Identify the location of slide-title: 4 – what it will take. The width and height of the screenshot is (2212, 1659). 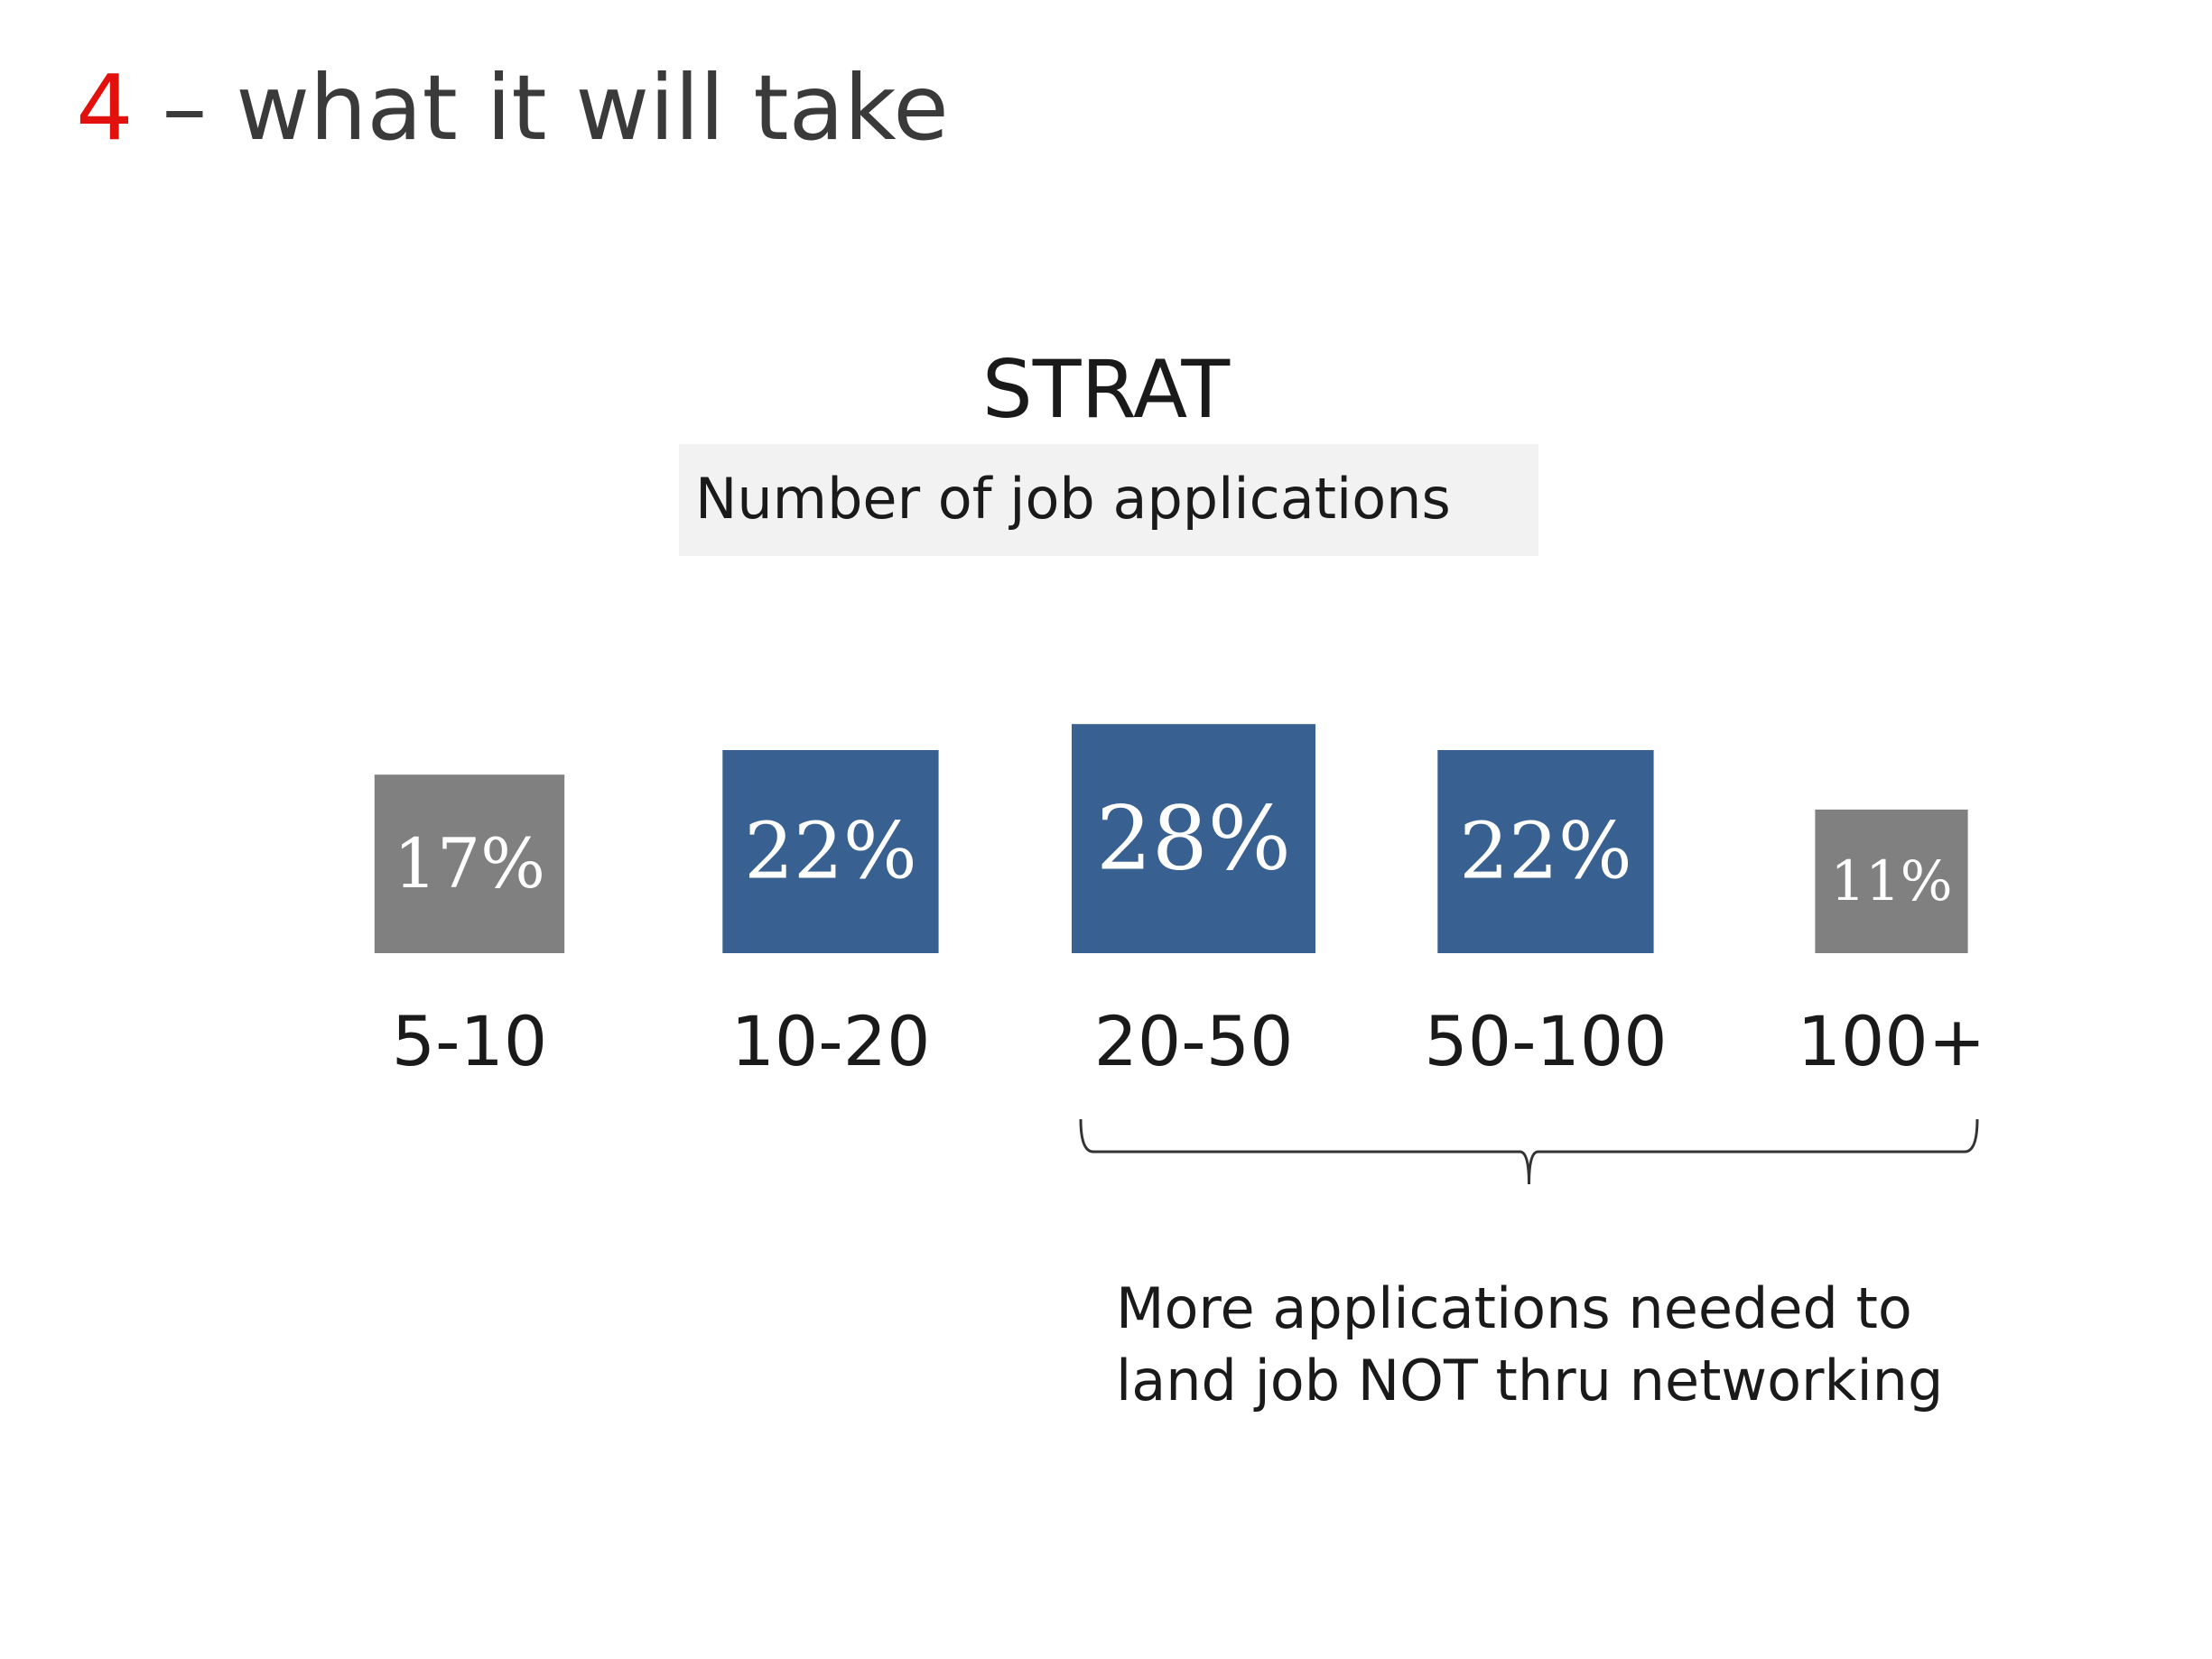
(512, 108).